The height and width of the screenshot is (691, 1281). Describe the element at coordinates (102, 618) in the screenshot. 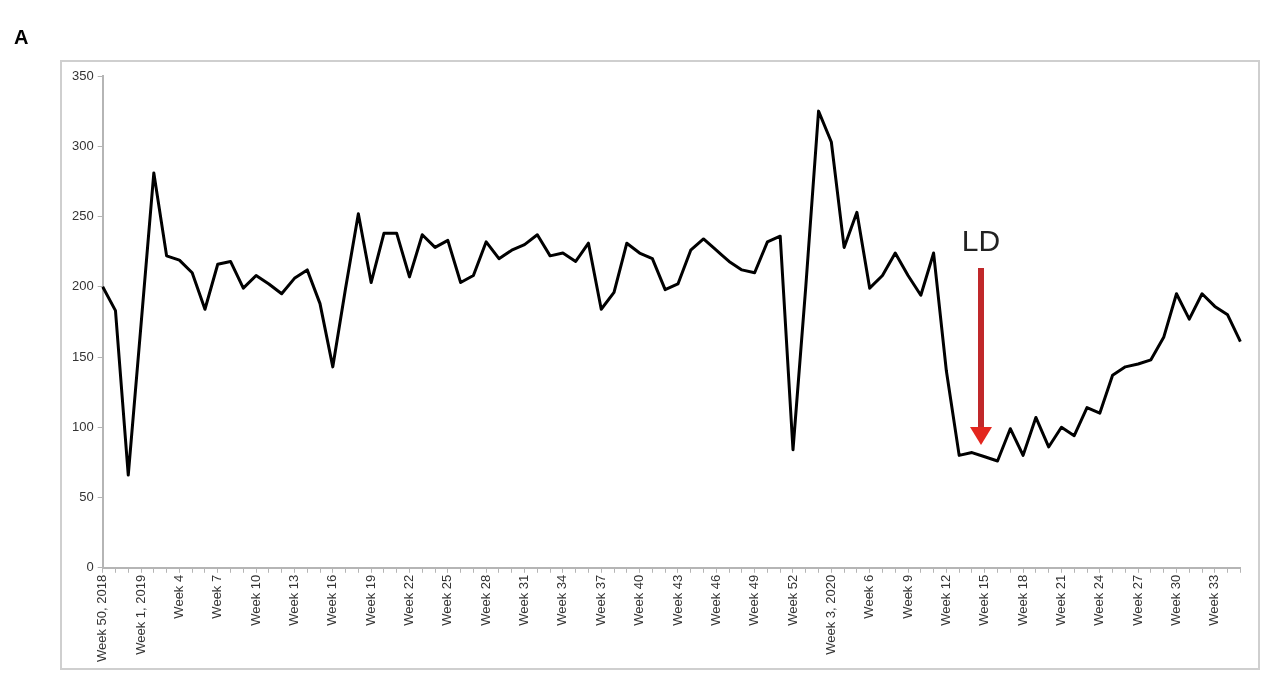

I see `x-tick-label: Week 50, 2018` at that location.